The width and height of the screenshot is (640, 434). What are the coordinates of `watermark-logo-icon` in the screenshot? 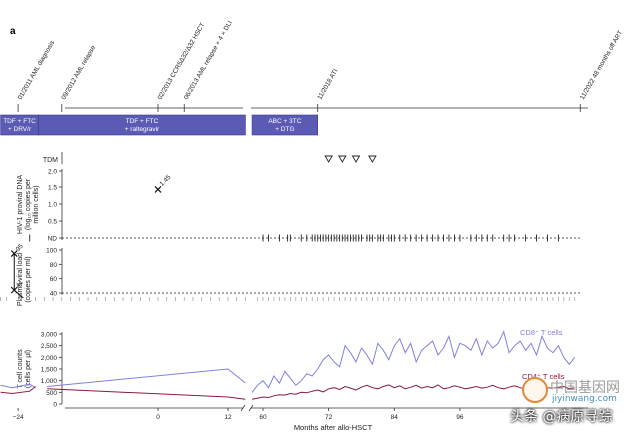 It's located at (535, 390).